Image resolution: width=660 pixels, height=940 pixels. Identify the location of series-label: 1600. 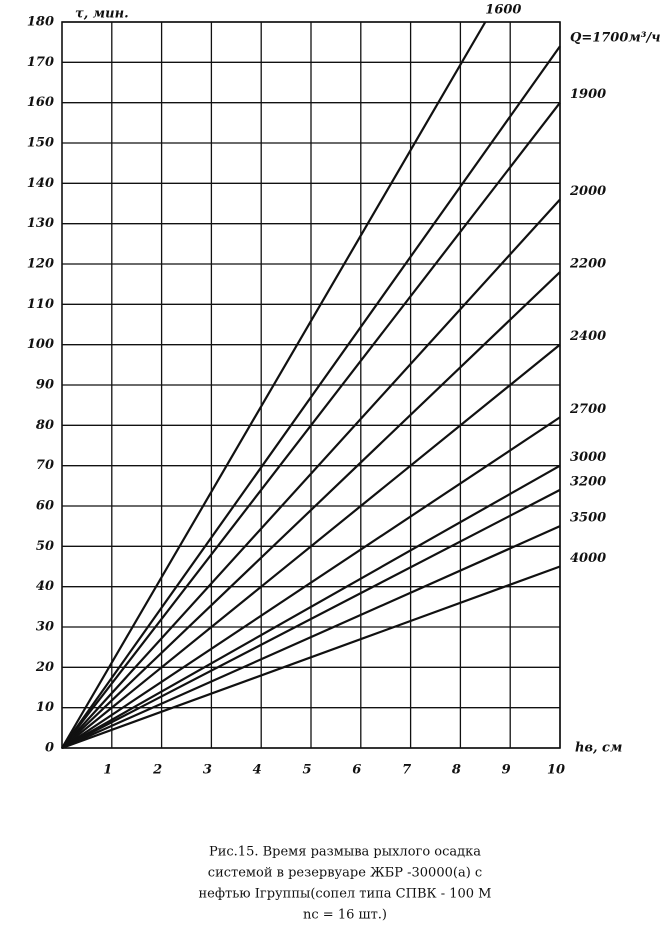
(503, 10).